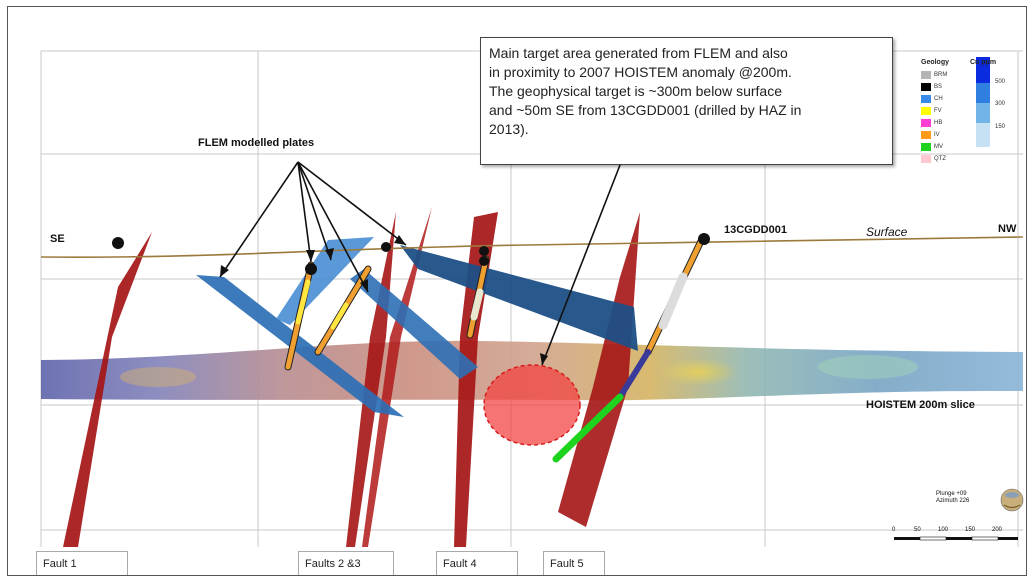  What do you see at coordinates (926, 159) in the screenshot?
I see `legend-swatch-qtz` at bounding box center [926, 159].